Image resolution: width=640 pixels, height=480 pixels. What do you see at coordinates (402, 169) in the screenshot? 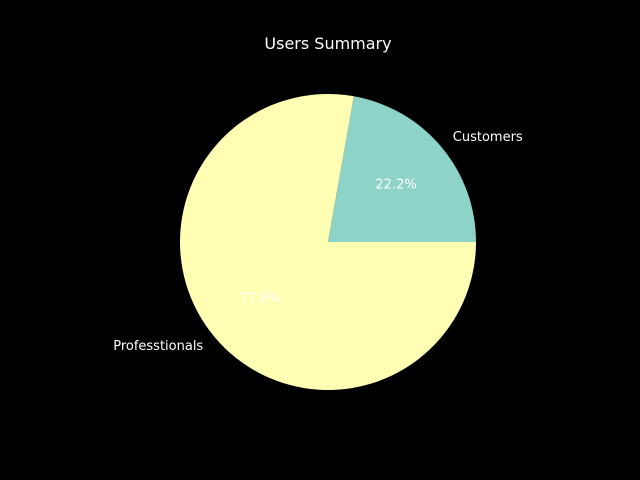
I see `pie-slice-customers` at bounding box center [402, 169].